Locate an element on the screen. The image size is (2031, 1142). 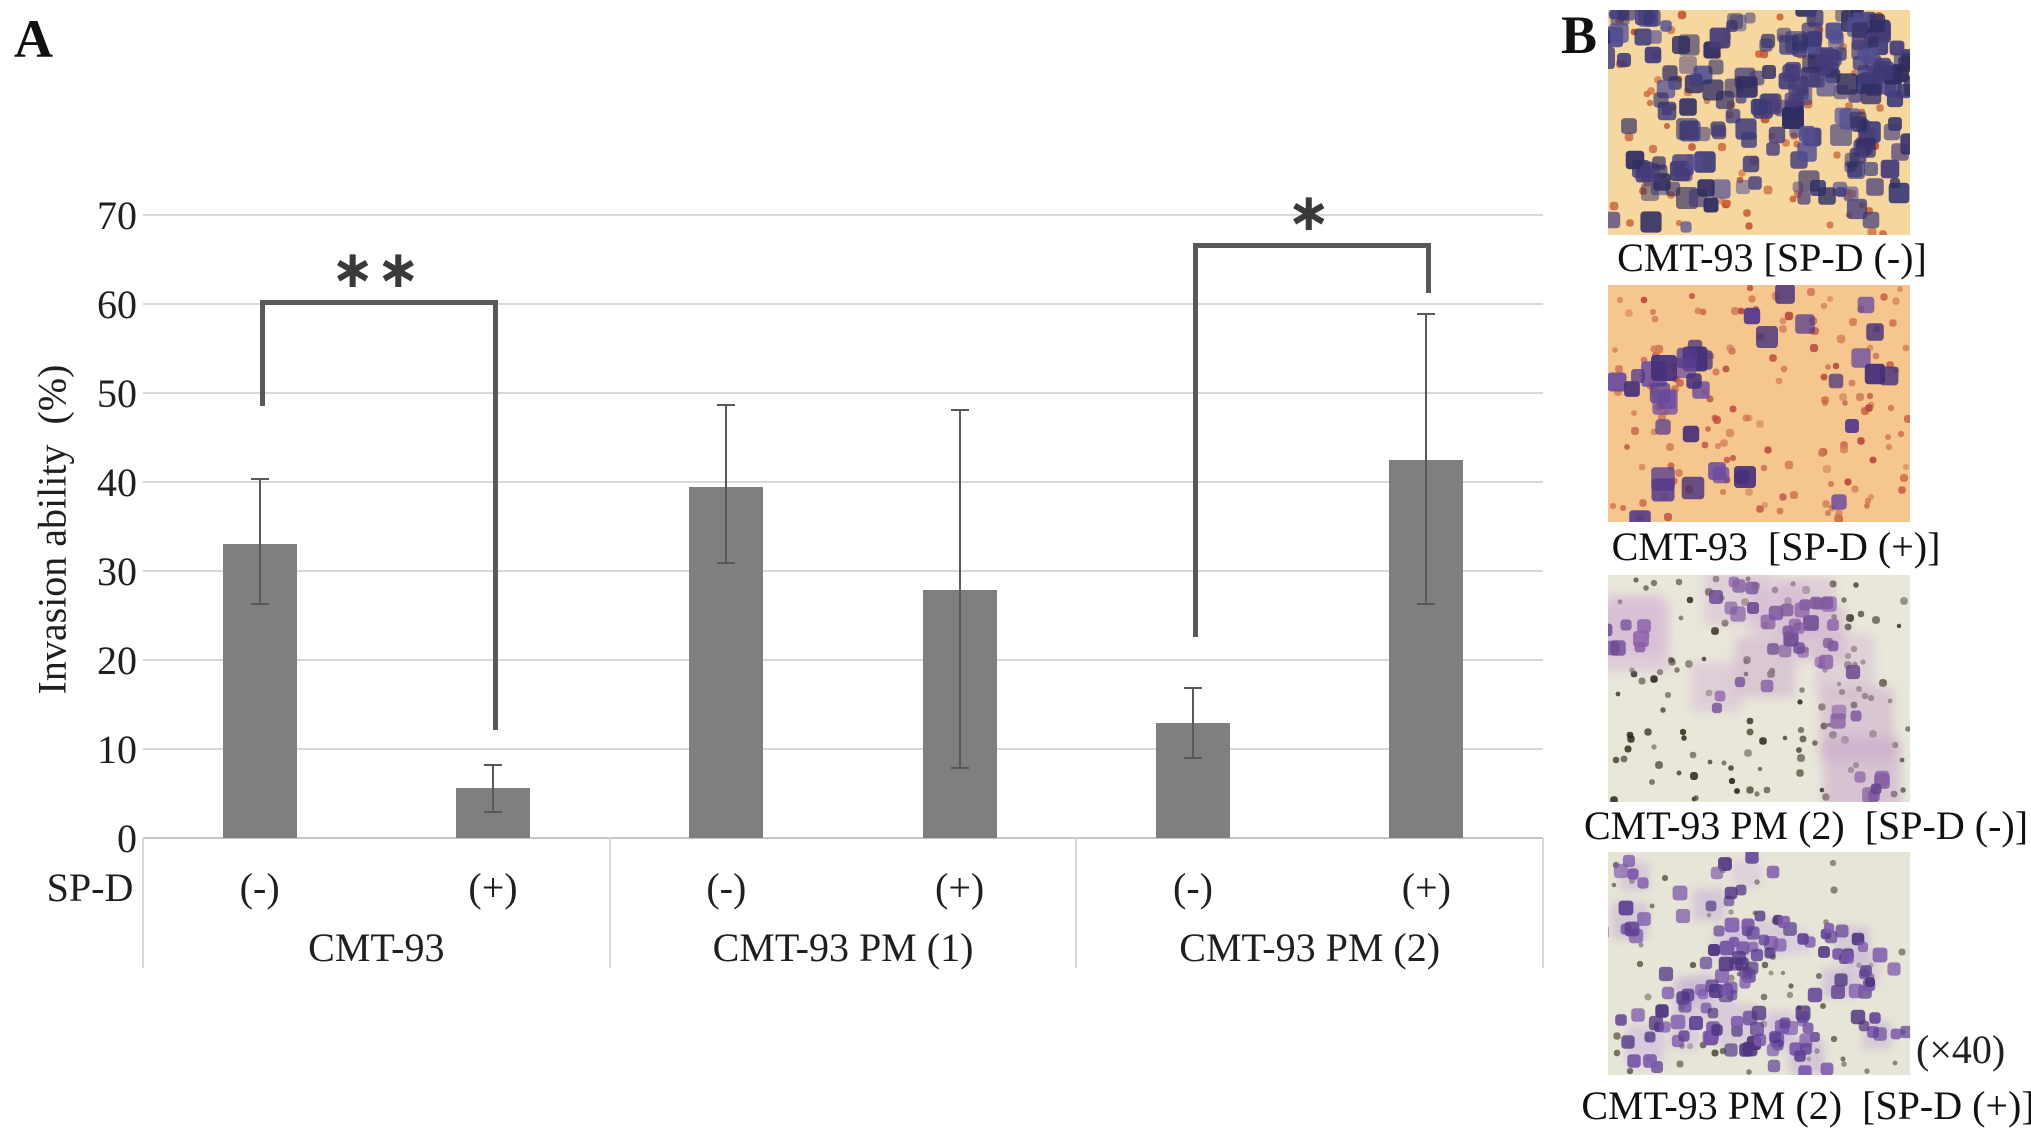
group-label-2: CMT-93 PM (2) is located at coordinates (1310, 947).